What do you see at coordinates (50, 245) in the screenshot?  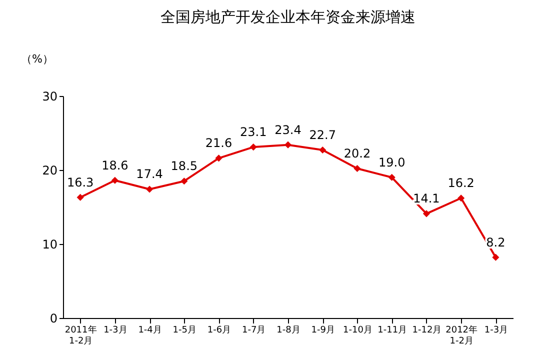 I see `y-tick-label: 10` at bounding box center [50, 245].